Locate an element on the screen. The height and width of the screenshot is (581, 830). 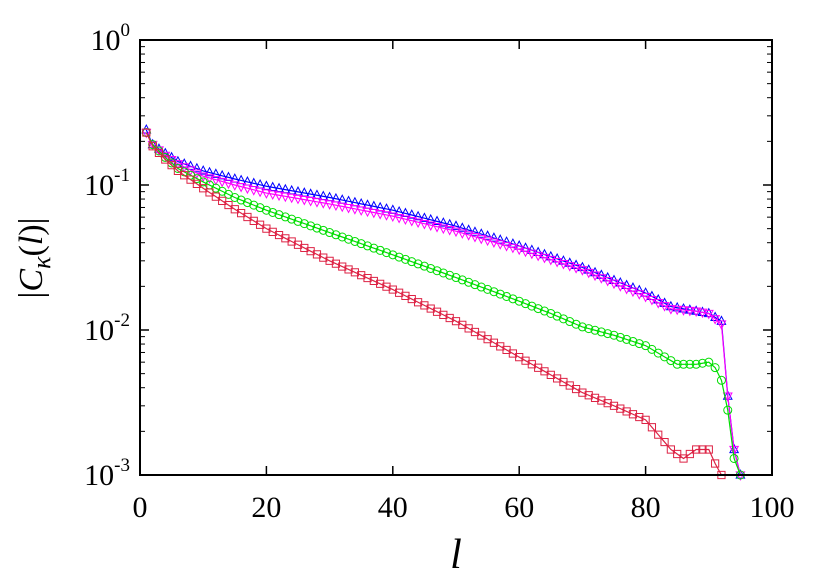
y-axis-label-kappa: κ is located at coordinates (41, 262).